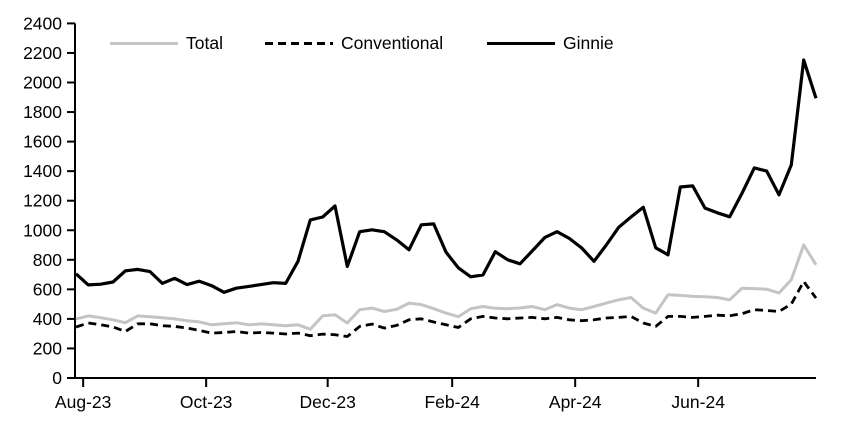 The width and height of the screenshot is (852, 429). What do you see at coordinates (446, 309) in the screenshot?
I see `series-line-conventional` at bounding box center [446, 309].